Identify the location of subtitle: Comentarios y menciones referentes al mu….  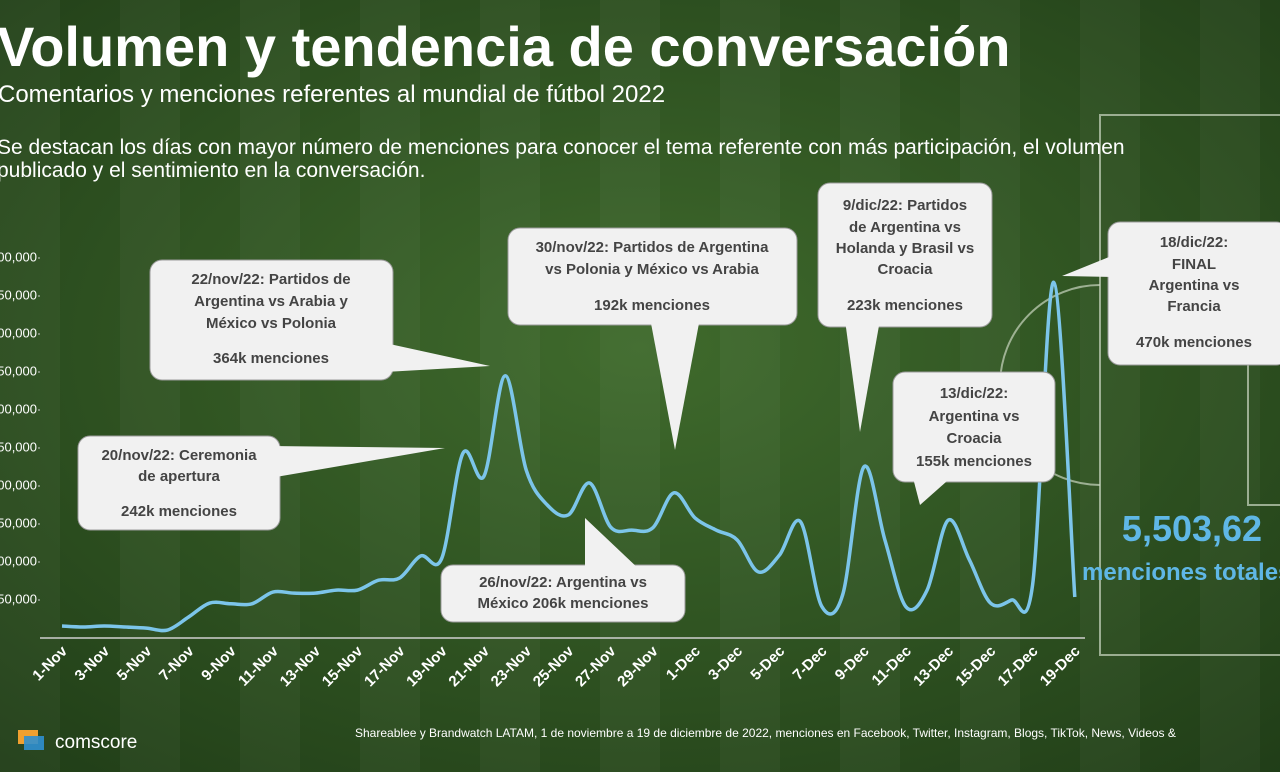
(332, 94).